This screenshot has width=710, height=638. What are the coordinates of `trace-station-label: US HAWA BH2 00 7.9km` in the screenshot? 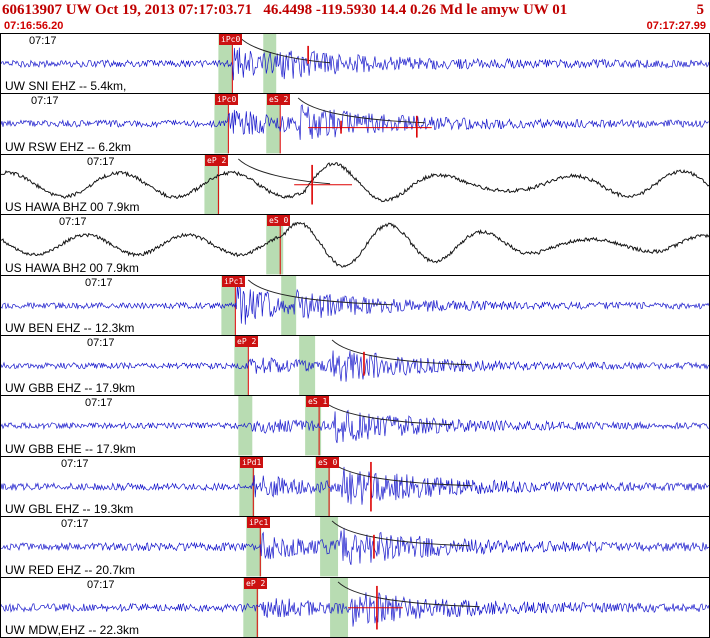 It's located at (72, 267).